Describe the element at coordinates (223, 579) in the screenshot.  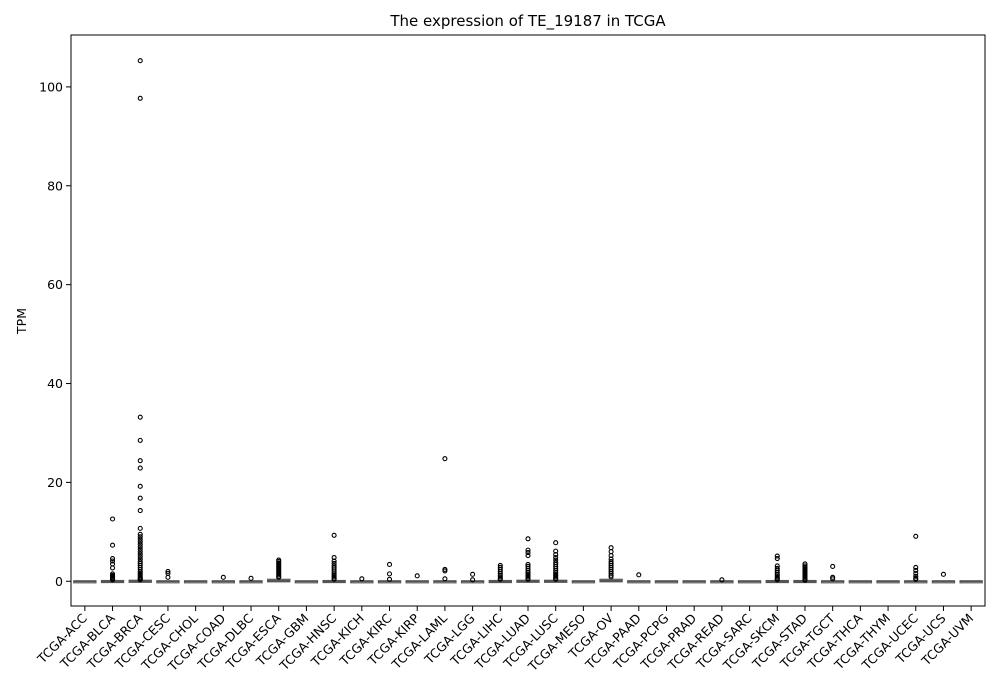
I see `box-tcga-coad` at that location.